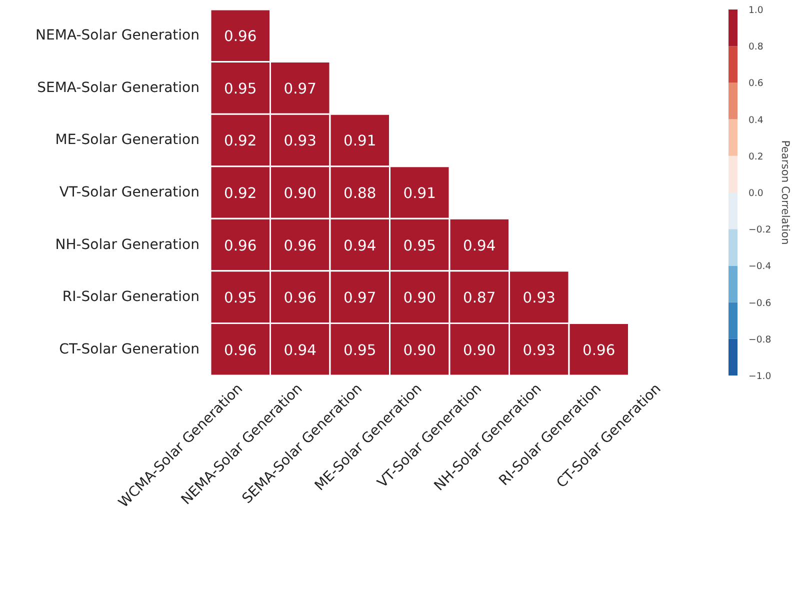 This screenshot has height=594, width=800. Describe the element at coordinates (360, 193) in the screenshot. I see `data-label: 0.88` at that location.